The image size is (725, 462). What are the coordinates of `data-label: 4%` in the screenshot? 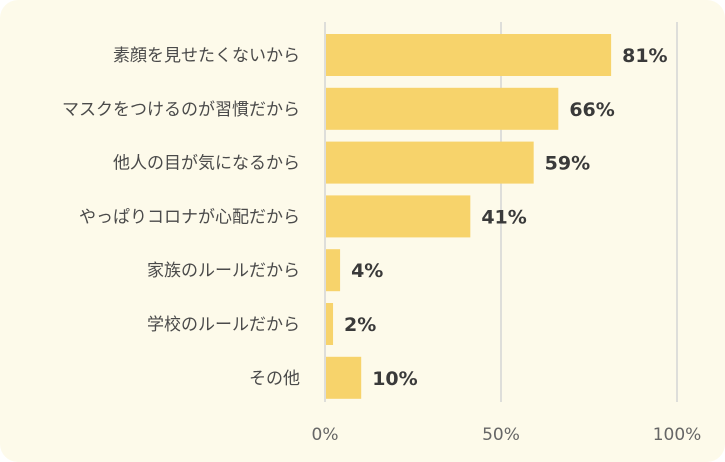 It's located at (367, 271).